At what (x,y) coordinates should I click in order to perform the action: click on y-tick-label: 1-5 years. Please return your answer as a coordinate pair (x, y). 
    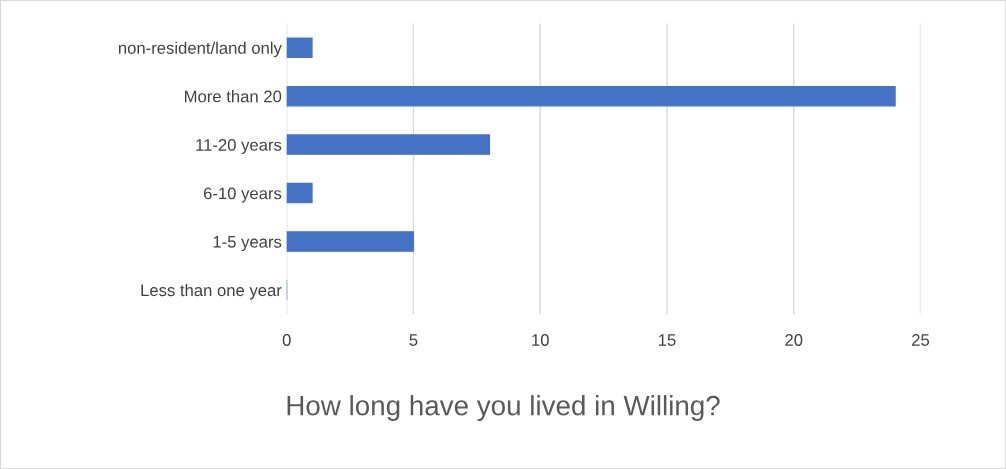
    Looking at the image, I should click on (247, 244).